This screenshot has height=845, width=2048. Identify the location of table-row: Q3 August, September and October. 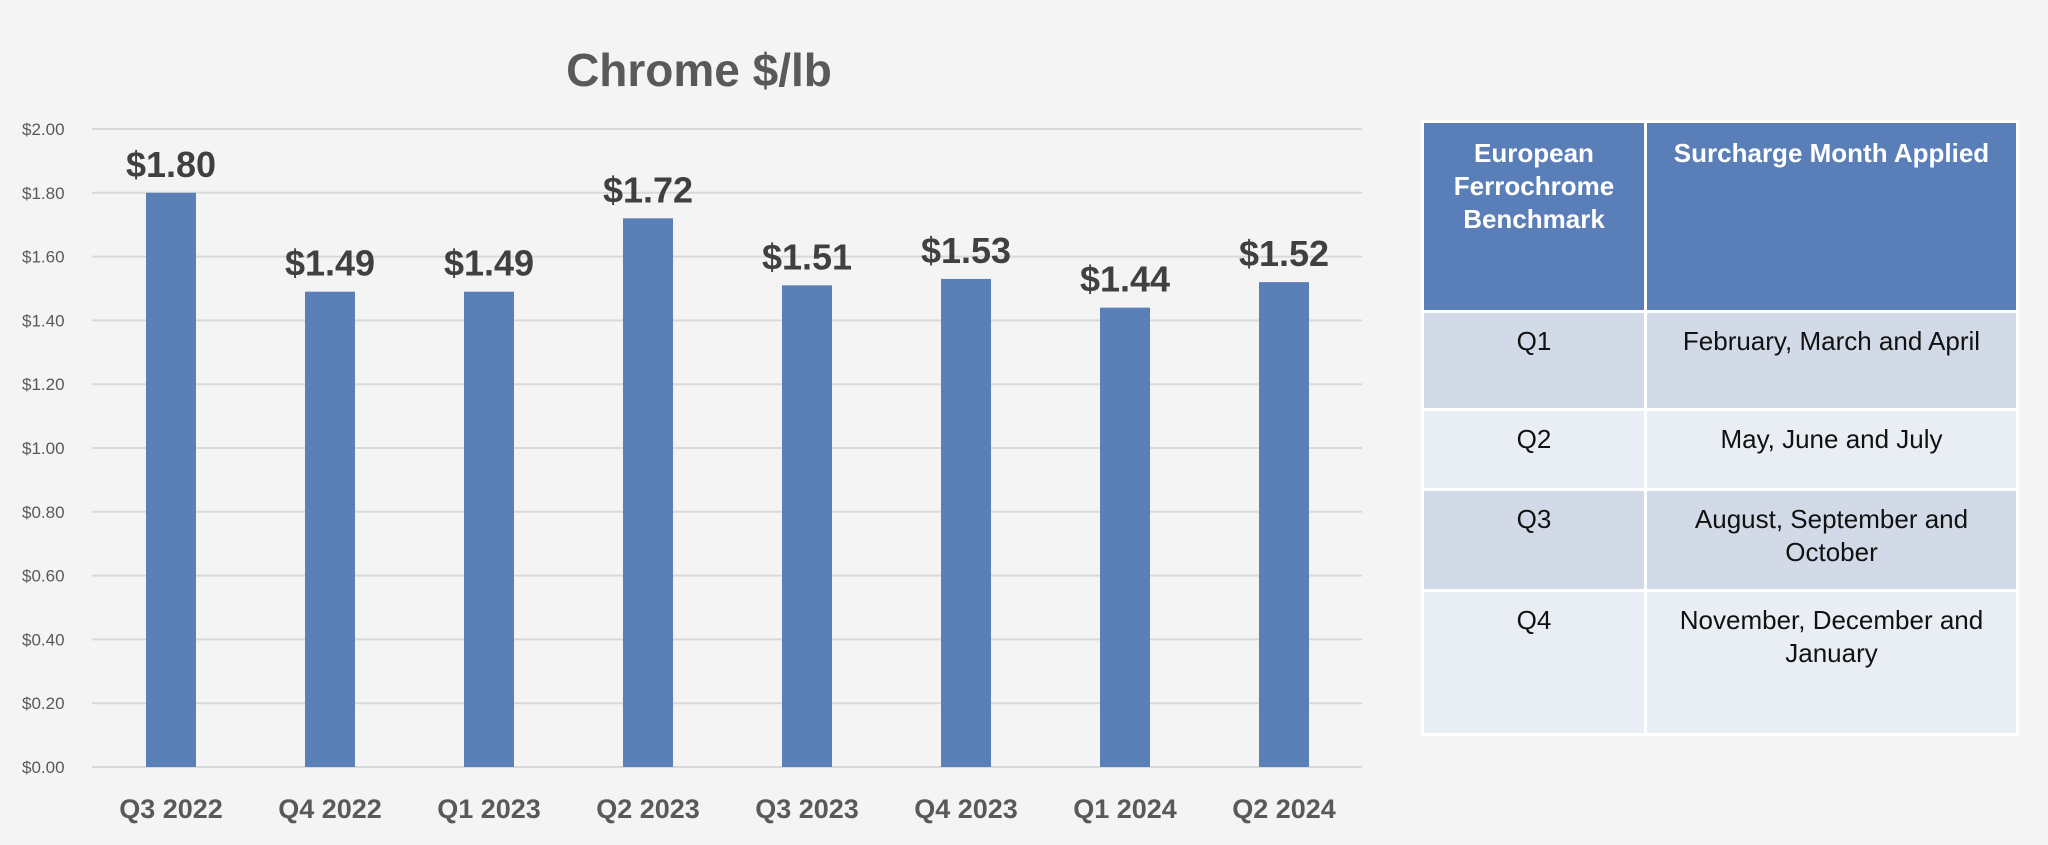
(1720, 540).